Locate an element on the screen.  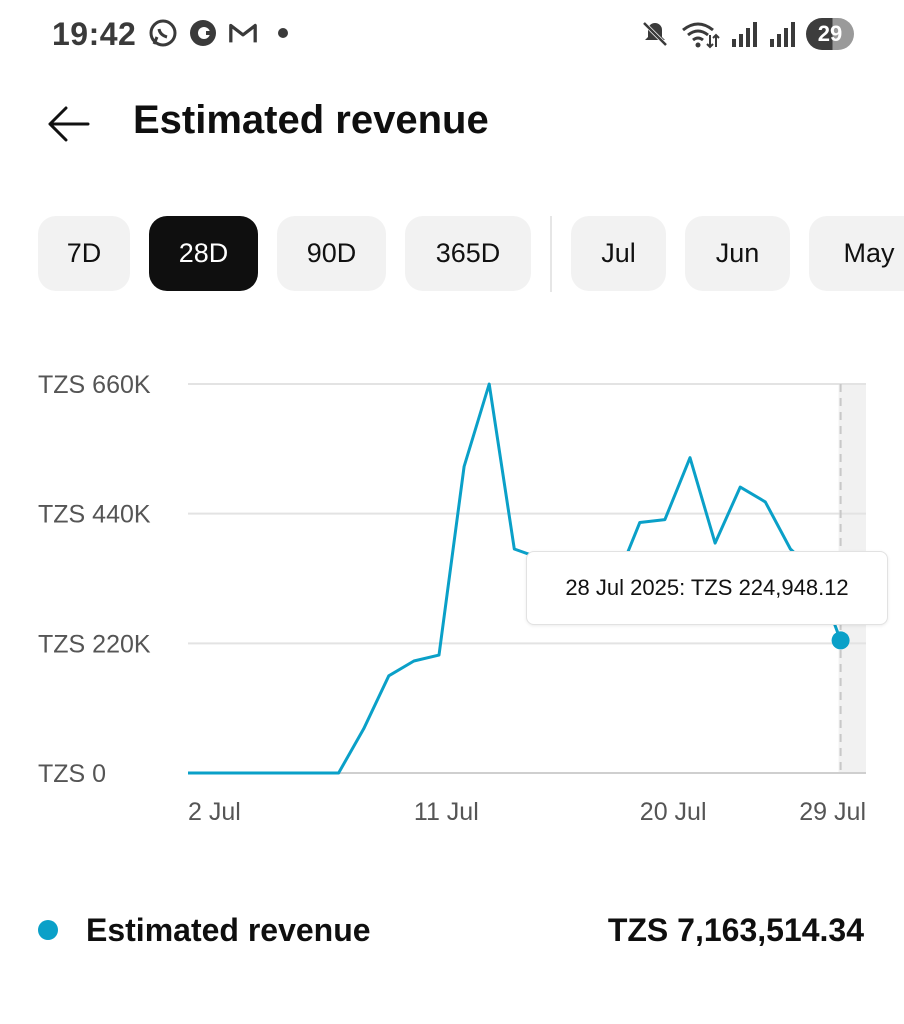
x-tick-label: 2 Jul is located at coordinates (214, 812).